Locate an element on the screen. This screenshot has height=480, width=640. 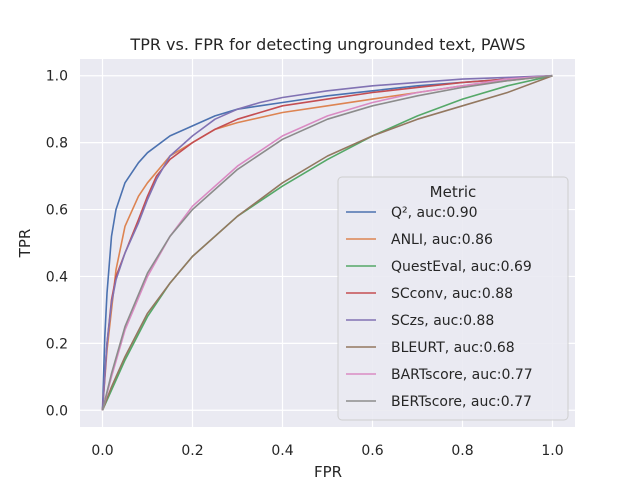
x-tick-label: 1.0 is located at coordinates (552, 451).